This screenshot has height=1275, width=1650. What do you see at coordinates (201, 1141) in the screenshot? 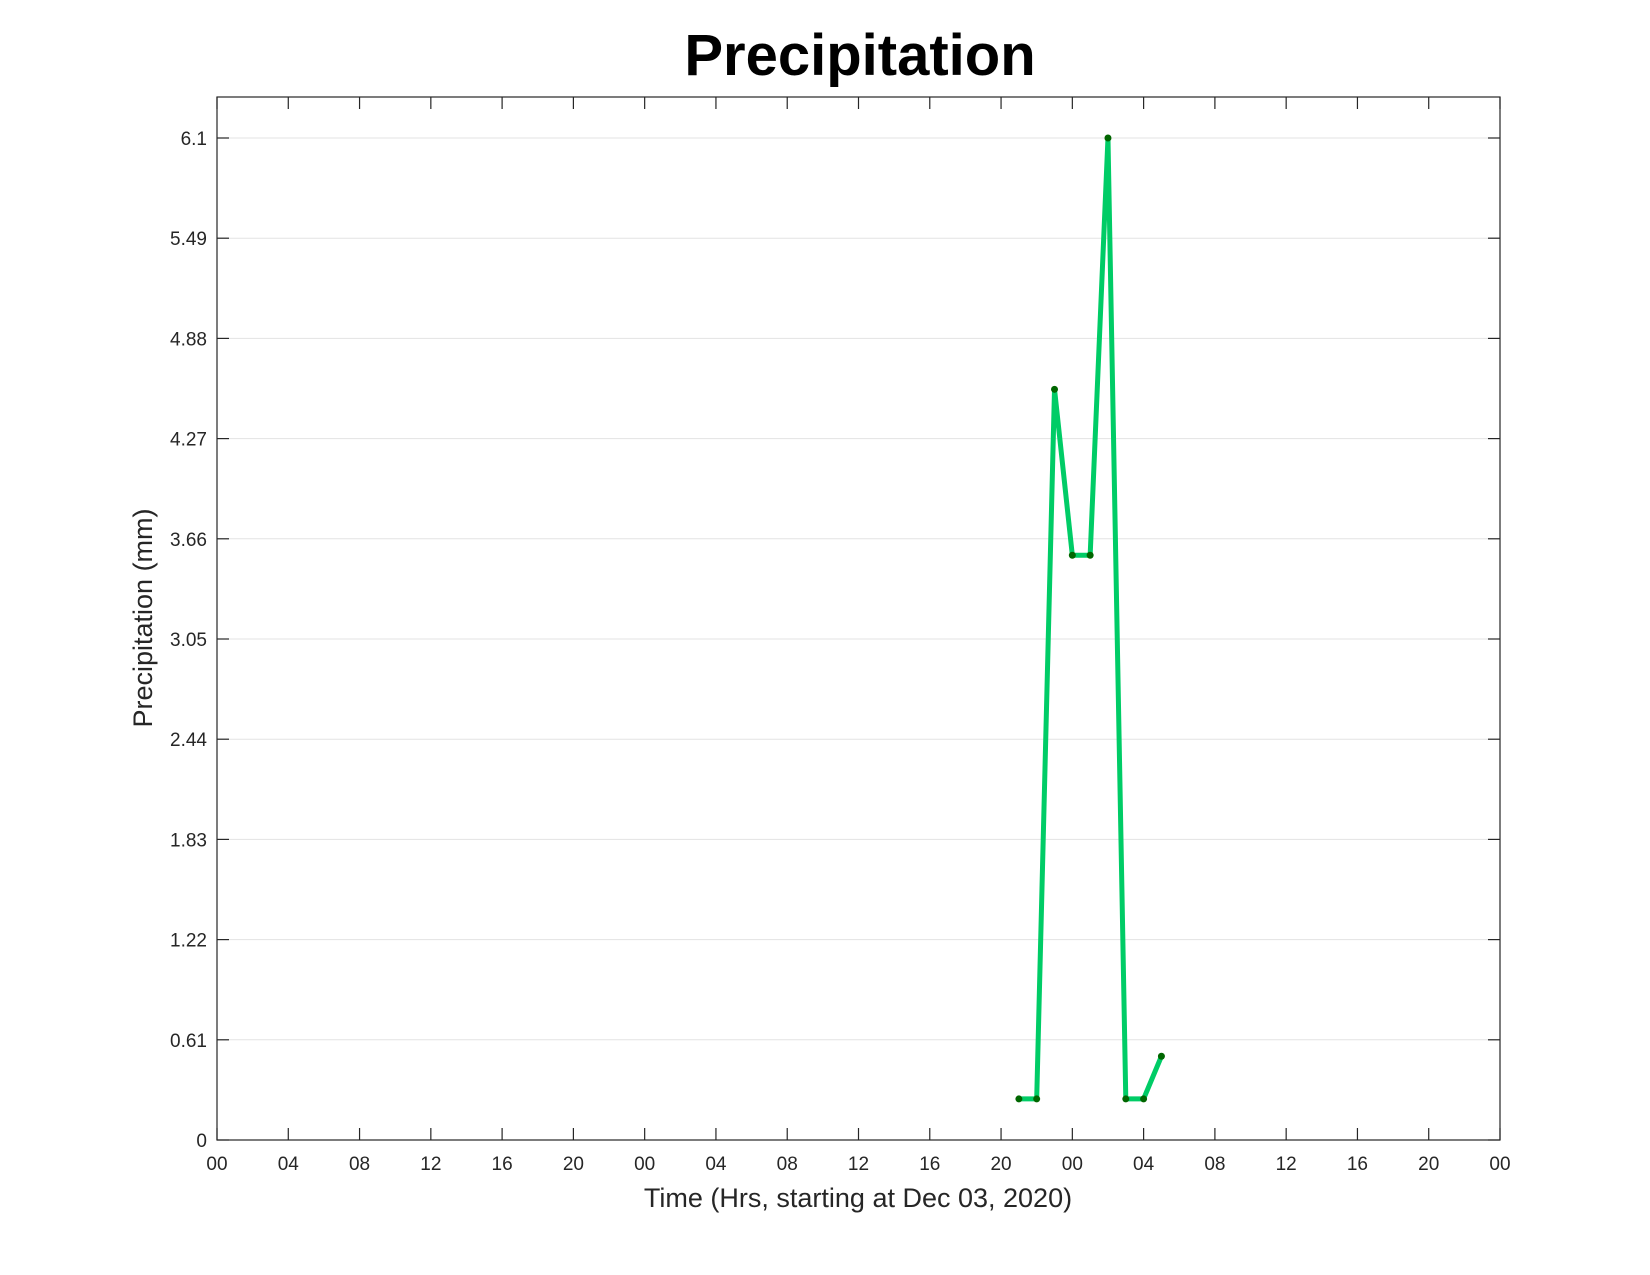
I see `y-tick-label: 0` at bounding box center [201, 1141].